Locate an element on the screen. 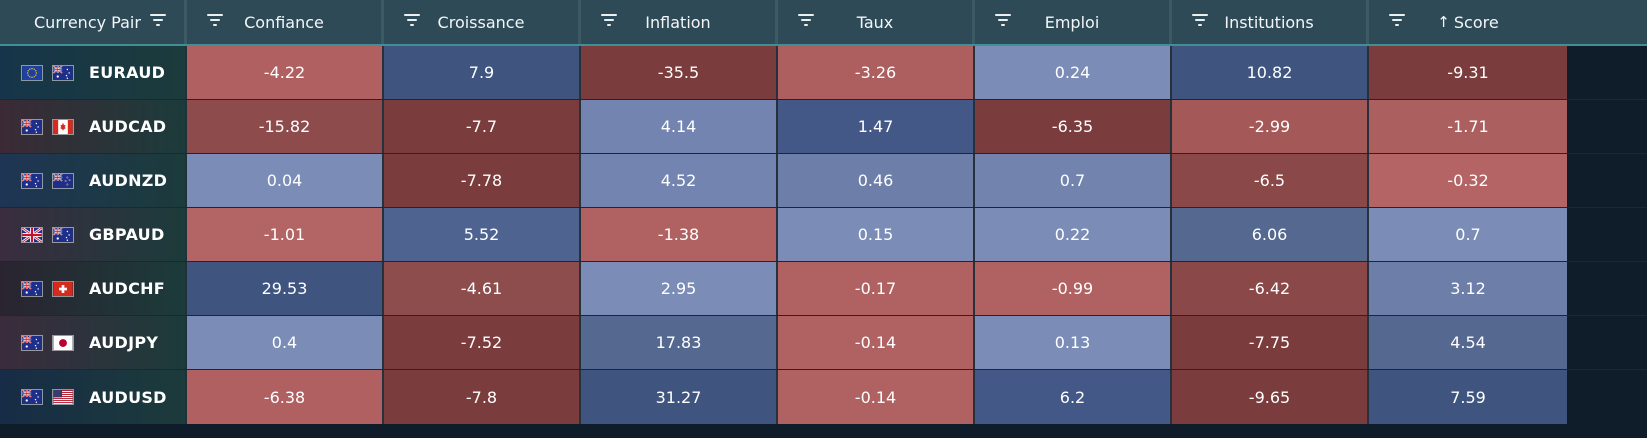  value-cell-emploi: -6.35 is located at coordinates (1073, 126).